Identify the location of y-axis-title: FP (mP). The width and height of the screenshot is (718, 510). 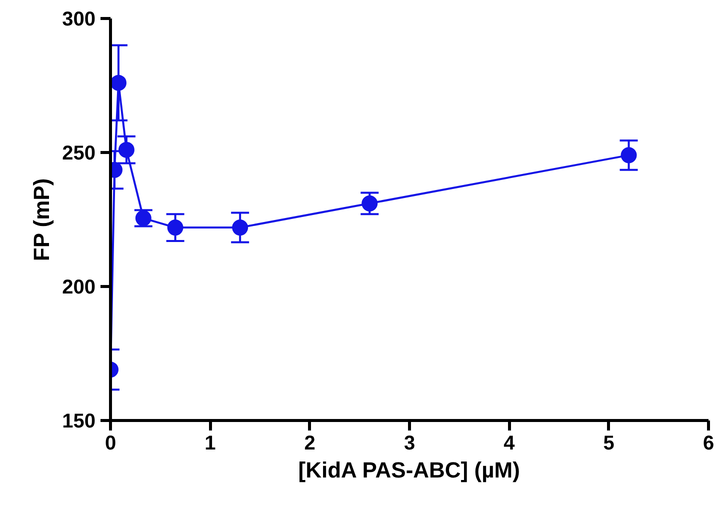
(41, 220).